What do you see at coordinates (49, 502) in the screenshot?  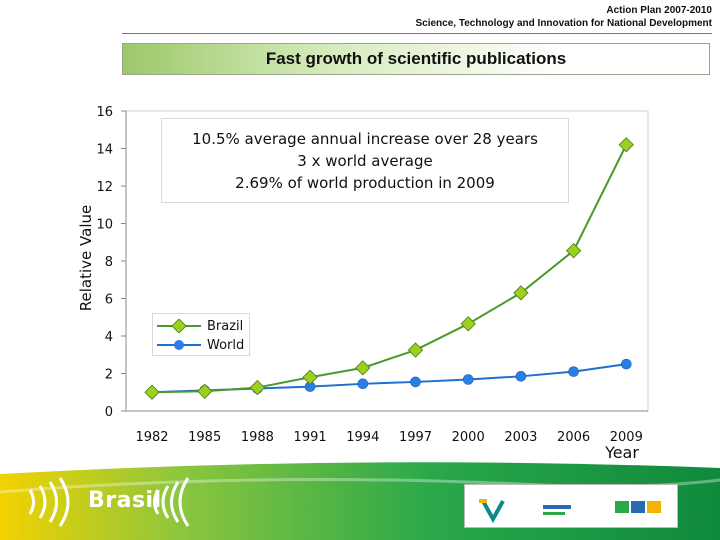 I see `brasil-logo-left-icon` at bounding box center [49, 502].